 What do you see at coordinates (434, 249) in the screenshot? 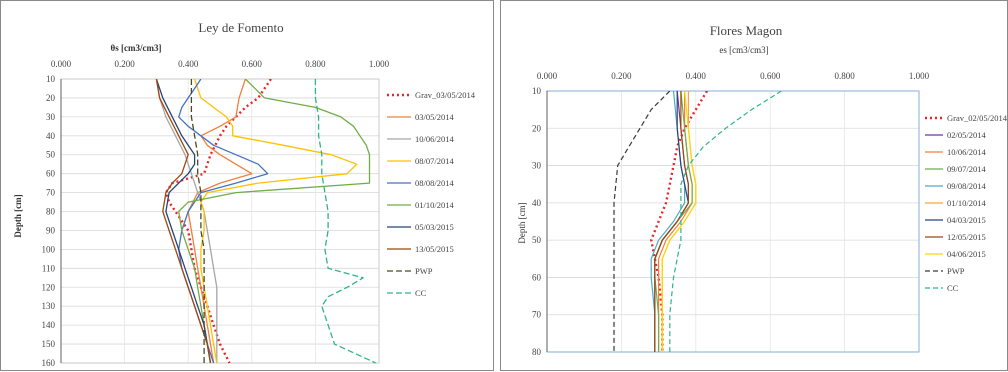
I see `legend-label: 13/05/2015` at bounding box center [434, 249].